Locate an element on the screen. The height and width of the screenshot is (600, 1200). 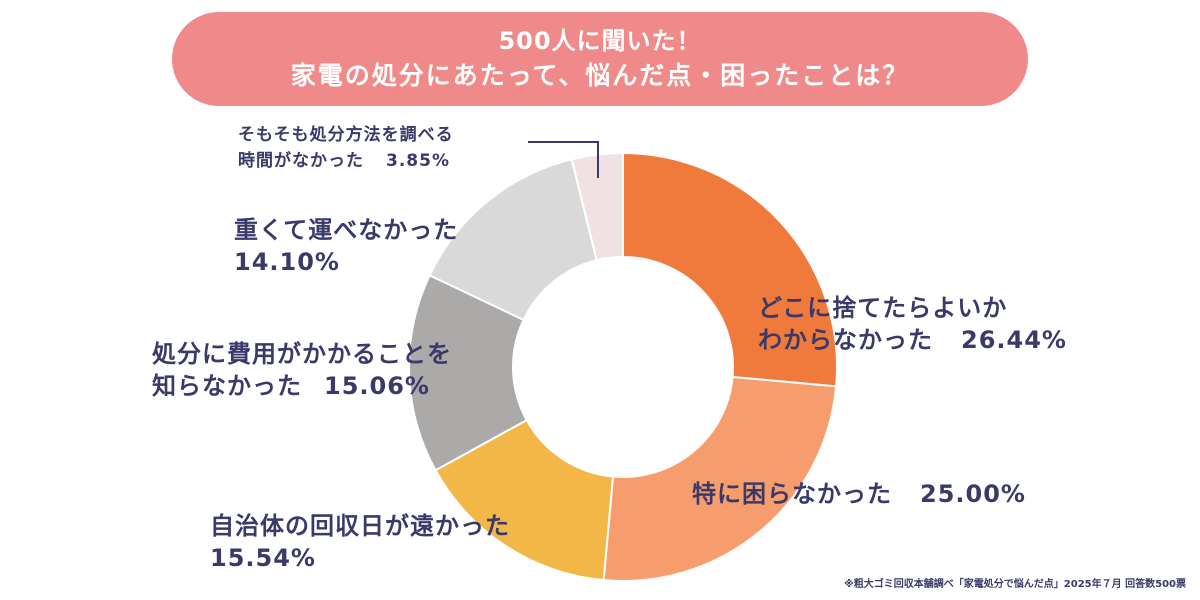
label-slice-5: そもそも処分方法を調べる 時間がなかった 3.85% is located at coordinates (346, 148).